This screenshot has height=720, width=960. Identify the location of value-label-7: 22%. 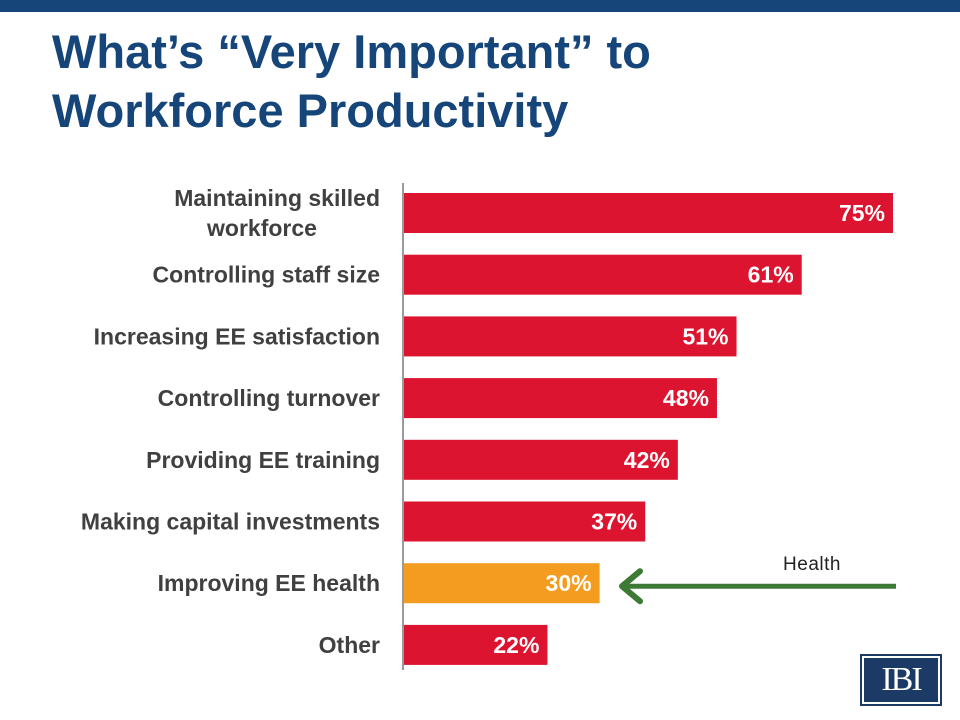
(516, 645).